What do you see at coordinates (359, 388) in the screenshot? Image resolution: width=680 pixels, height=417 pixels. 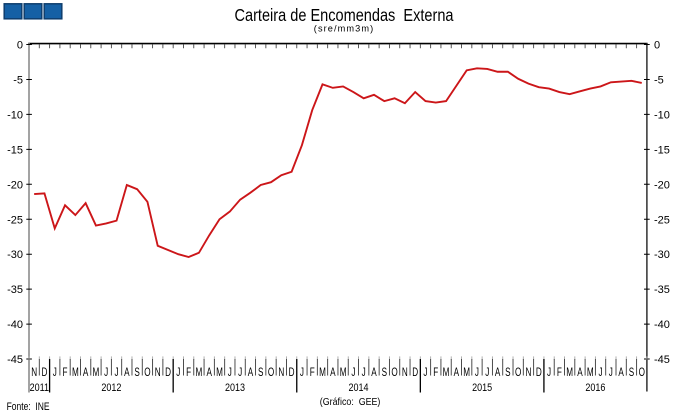 I see `svg-text: 2014` at bounding box center [359, 388].